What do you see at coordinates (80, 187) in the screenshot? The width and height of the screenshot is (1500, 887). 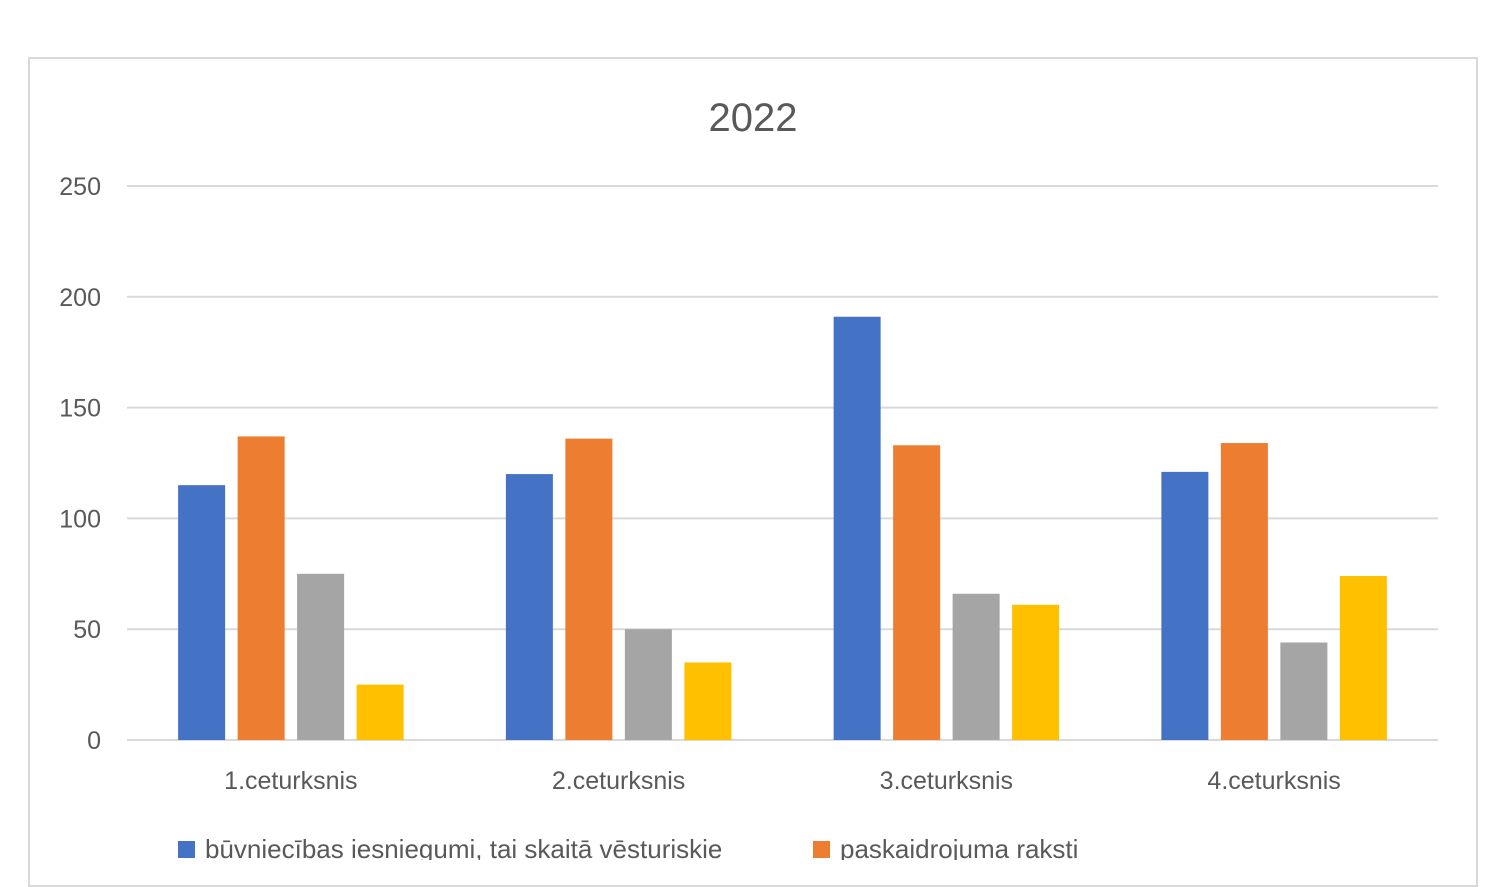 I see `y-tick-label: 250` at bounding box center [80, 187].